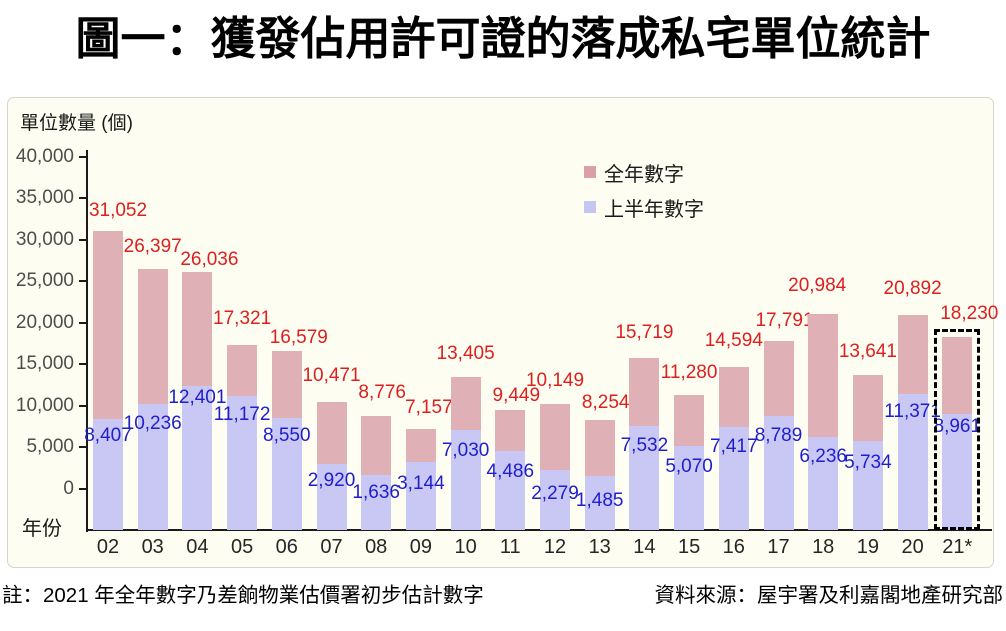  I want to click on value-label-full-year: 14,594, so click(733, 341).